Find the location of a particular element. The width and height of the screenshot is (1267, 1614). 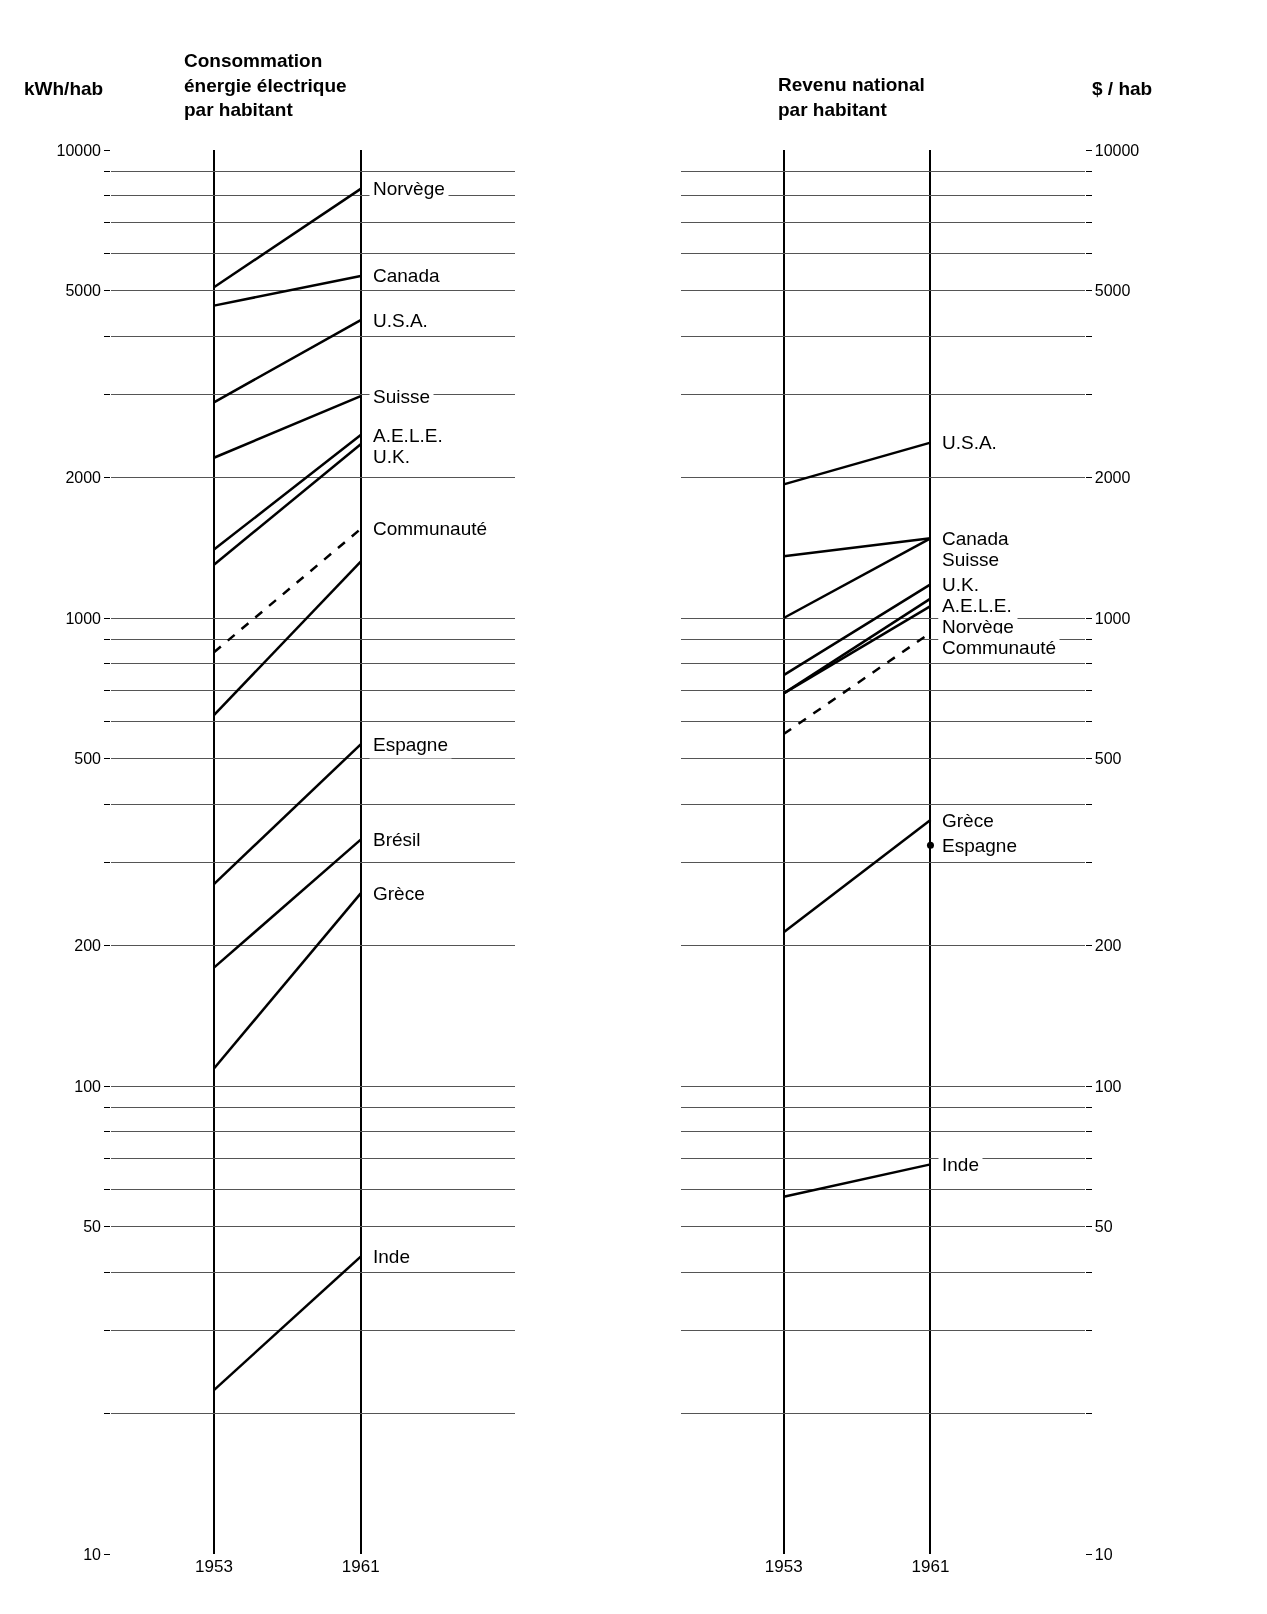

y-axis-title: kWh/hab is located at coordinates (64, 88).